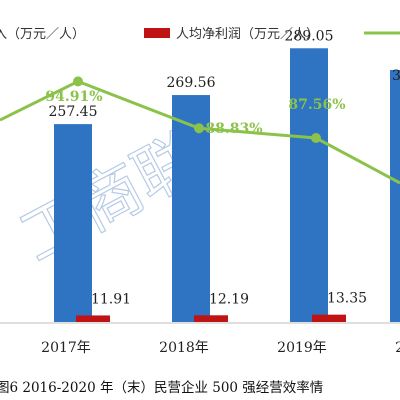  Describe the element at coordinates (157, 33) in the screenshot. I see `legend-swatch-profit` at that location.